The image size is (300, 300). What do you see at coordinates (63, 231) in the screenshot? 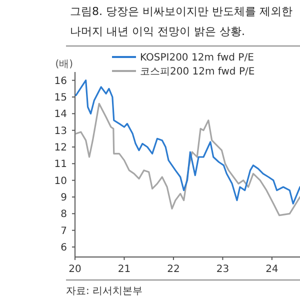
I see `y-tick-label: 7` at bounding box center [63, 231].